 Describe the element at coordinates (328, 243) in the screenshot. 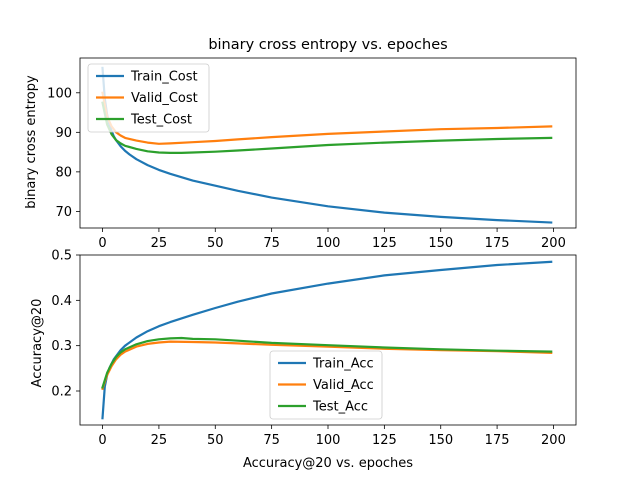

I see `cost-x-tick-label: 100` at that location.